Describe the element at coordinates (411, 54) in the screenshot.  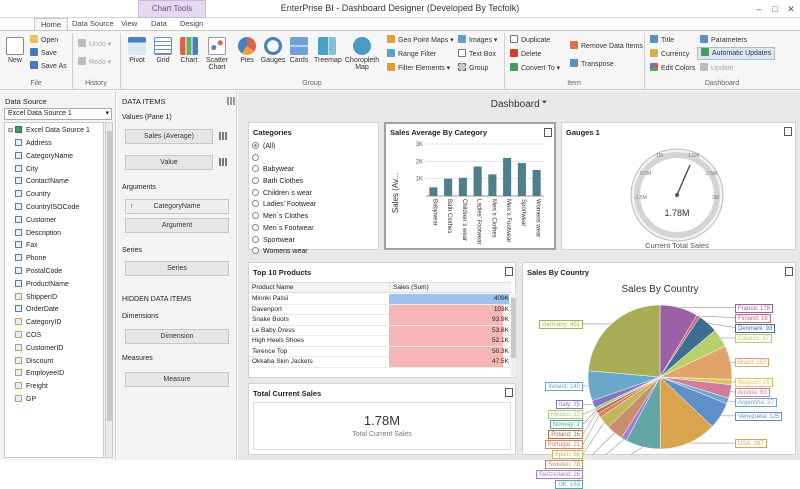
I see `range-filter-button: Range Filter` at that location.